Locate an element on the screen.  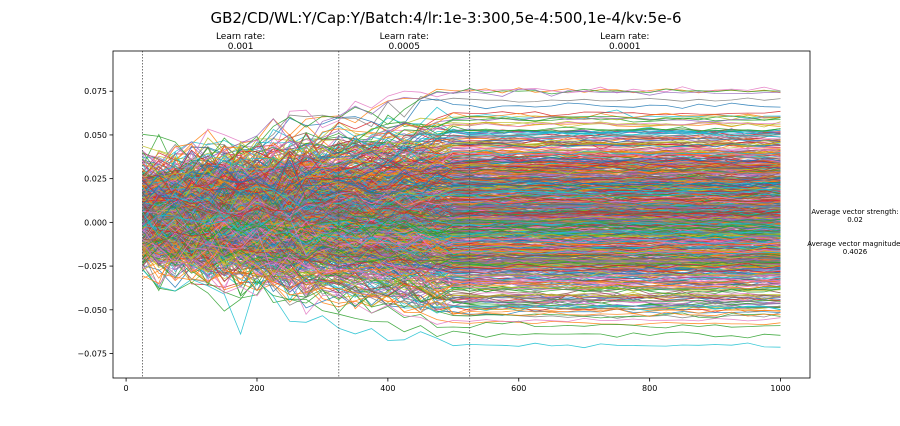
annotation-value: 0.4026 is located at coordinates (855, 252).